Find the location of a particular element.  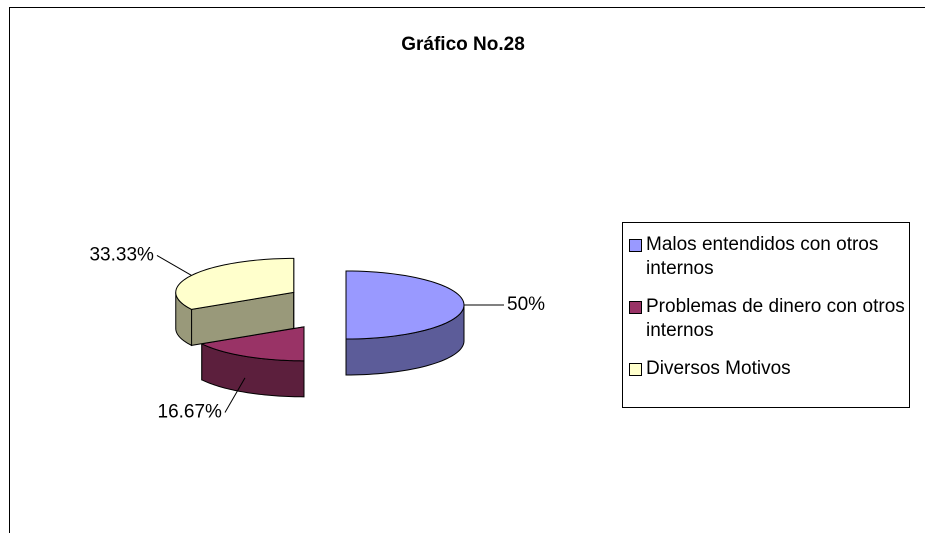

legend-label: Problemas de dinero con otros internos is located at coordinates (775, 318).